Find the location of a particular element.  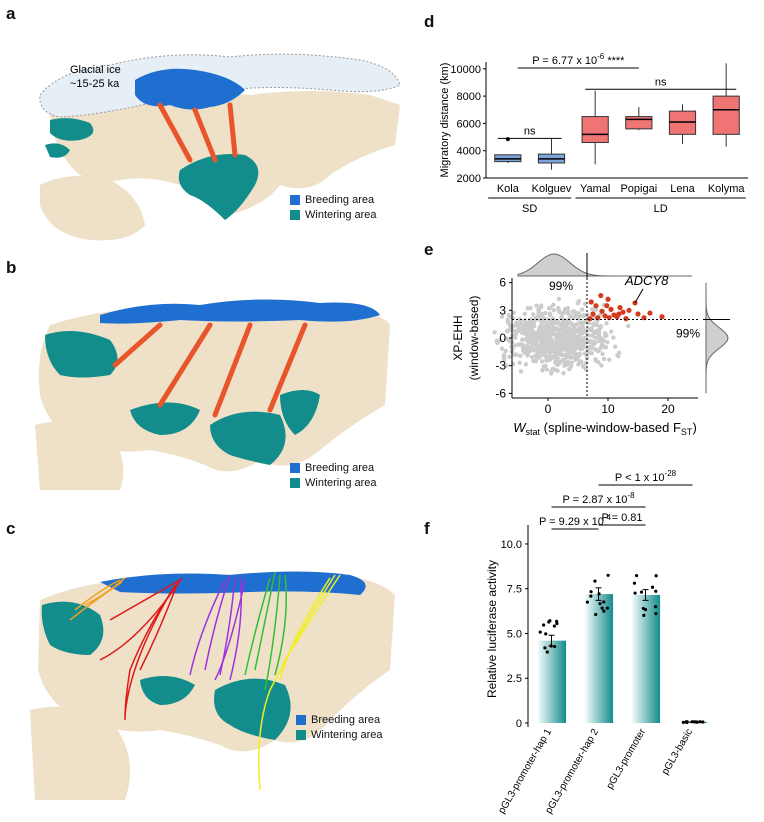

sig-label: P = 2.87 x 10-8 is located at coordinates (598, 498).